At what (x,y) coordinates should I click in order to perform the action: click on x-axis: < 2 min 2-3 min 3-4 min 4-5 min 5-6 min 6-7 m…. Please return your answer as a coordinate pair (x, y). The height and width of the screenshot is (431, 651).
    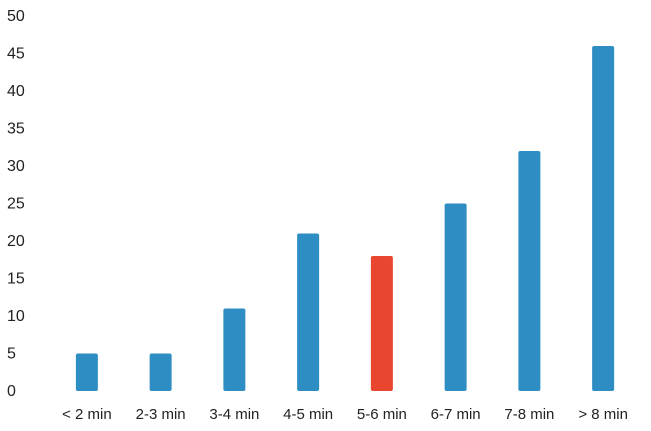
    Looking at the image, I should click on (345, 414).